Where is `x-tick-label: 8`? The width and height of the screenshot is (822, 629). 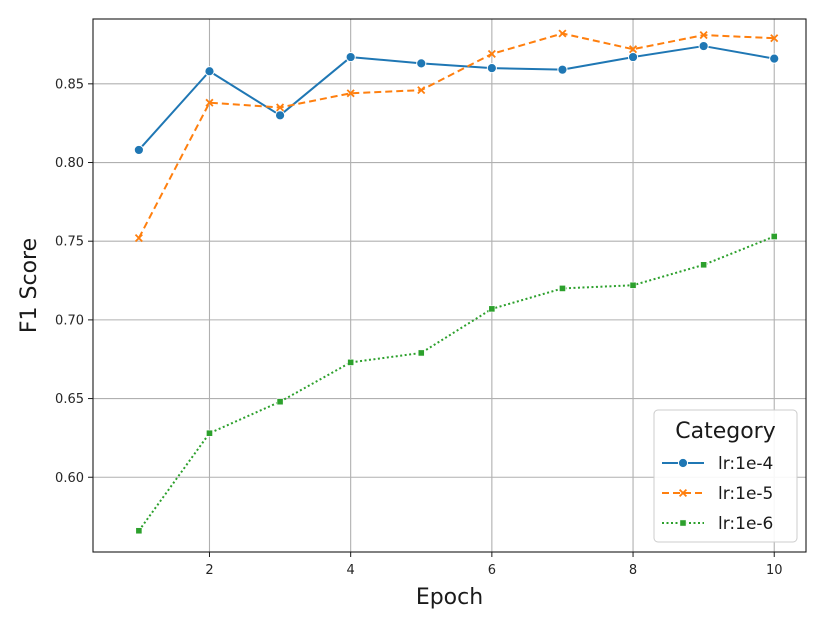
x-tick-label: 8 is located at coordinates (633, 570).